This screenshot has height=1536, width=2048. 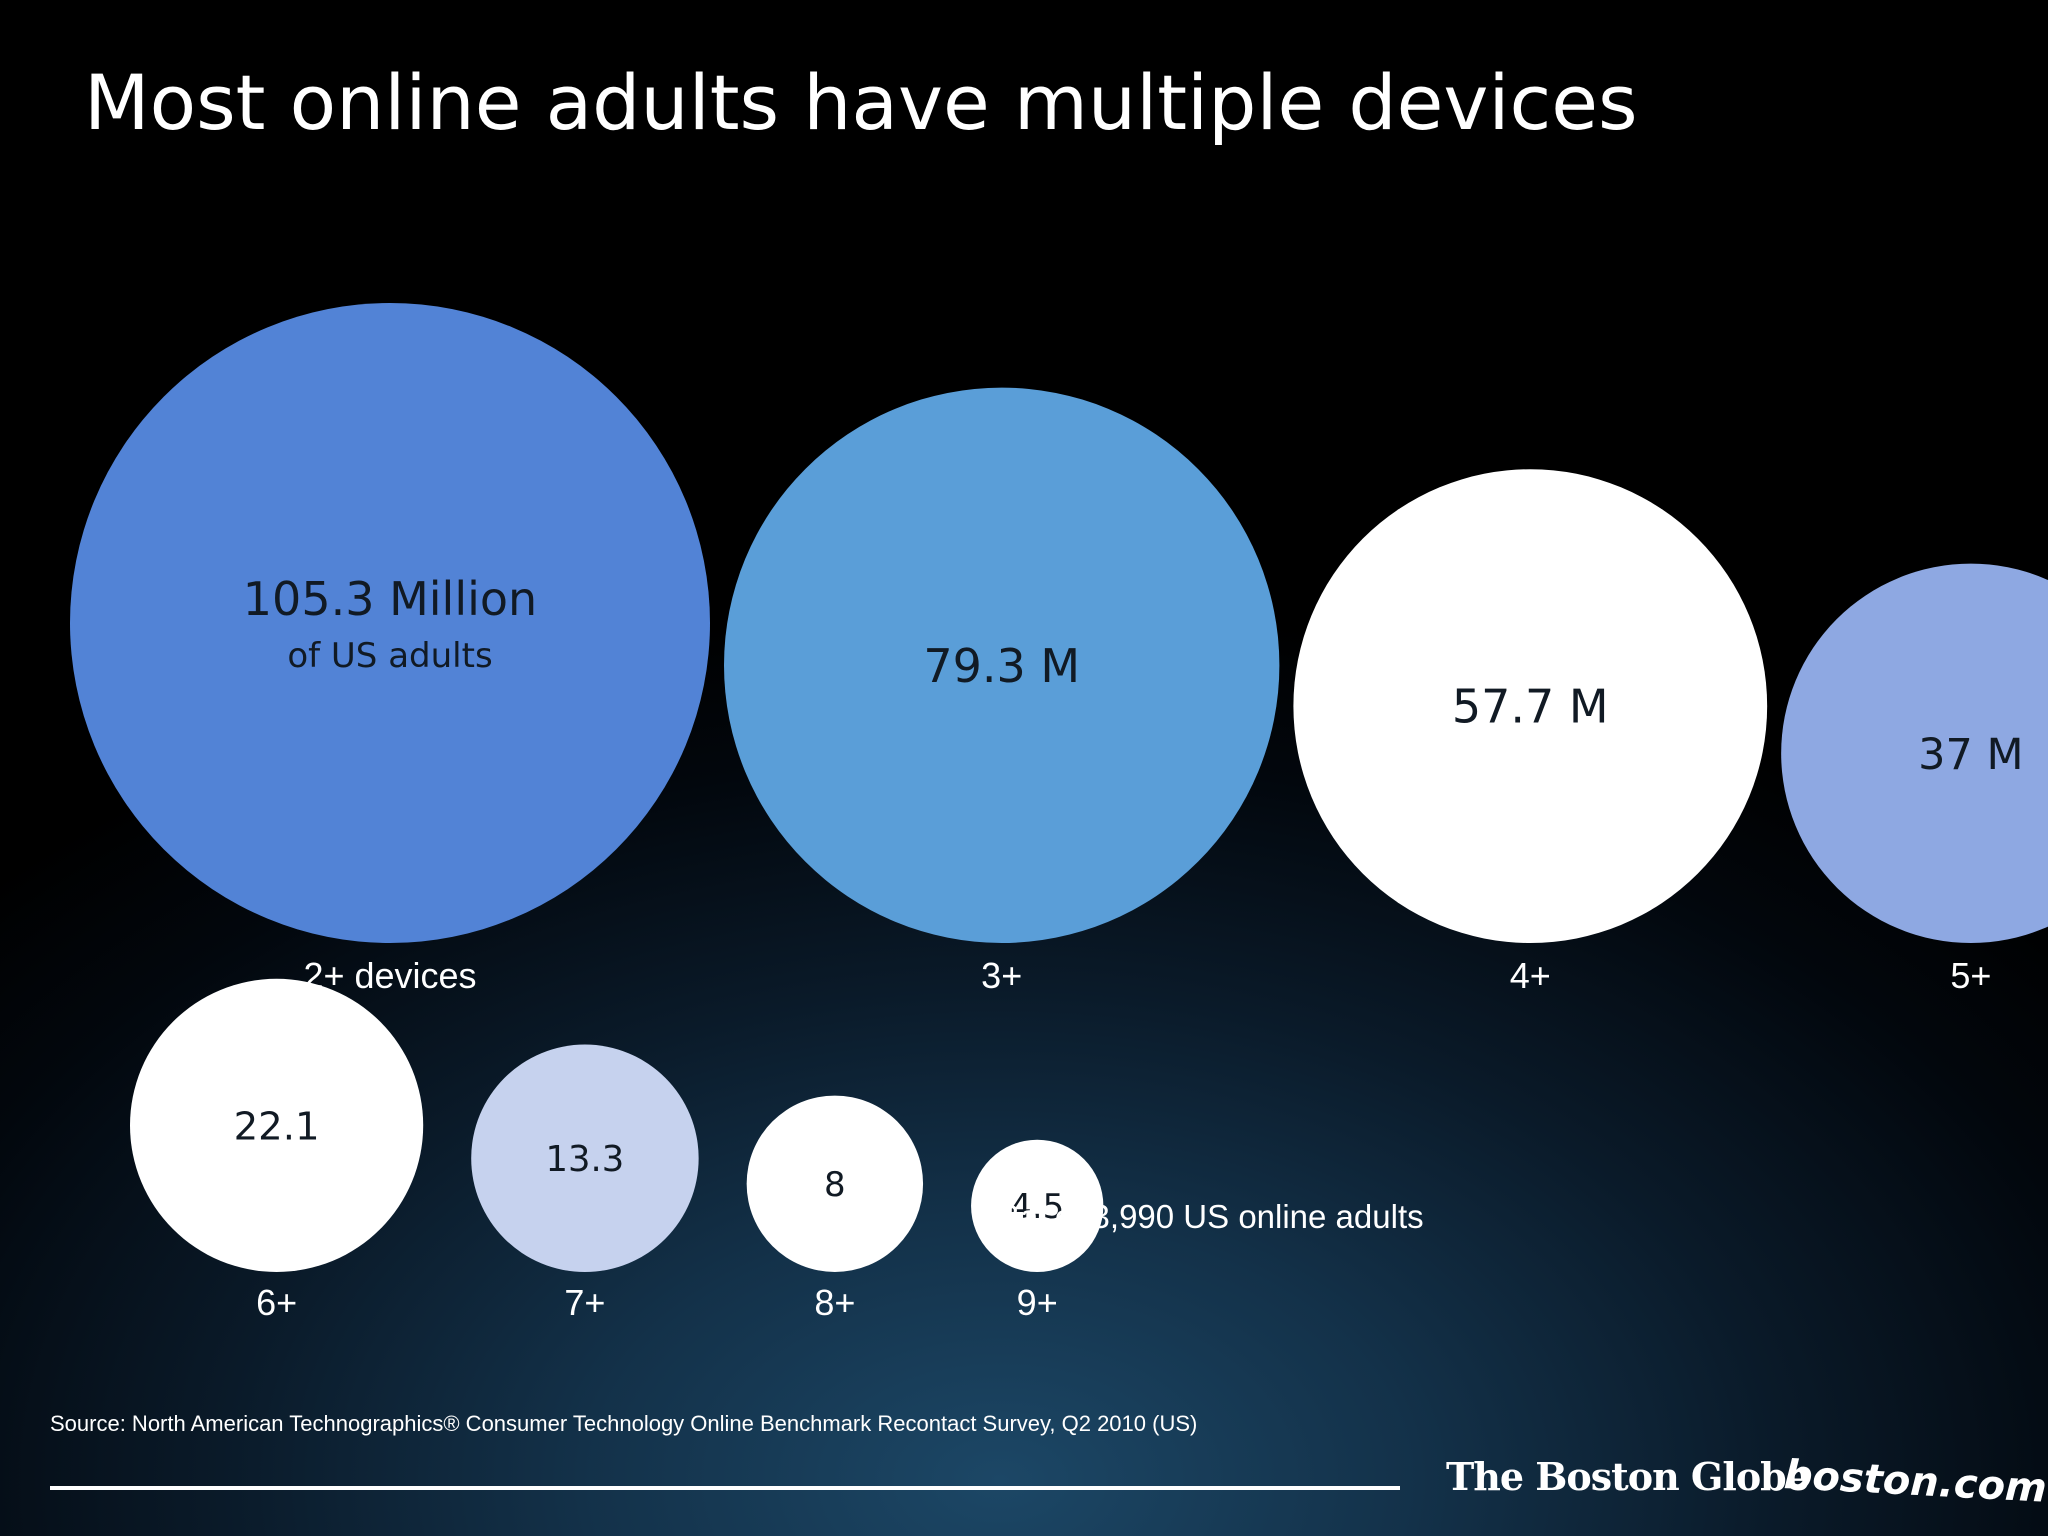 What do you see at coordinates (1628, 1476) in the screenshot?
I see `boston-globe-logo: The Boston Globe` at bounding box center [1628, 1476].